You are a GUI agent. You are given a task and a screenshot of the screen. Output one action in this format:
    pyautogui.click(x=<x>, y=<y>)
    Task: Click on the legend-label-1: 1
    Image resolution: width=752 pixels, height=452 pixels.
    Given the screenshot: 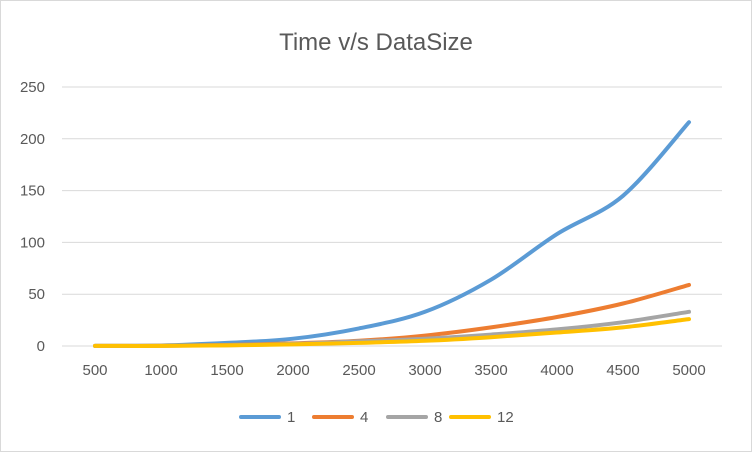 What is the action you would take?
    pyautogui.click(x=291, y=417)
    